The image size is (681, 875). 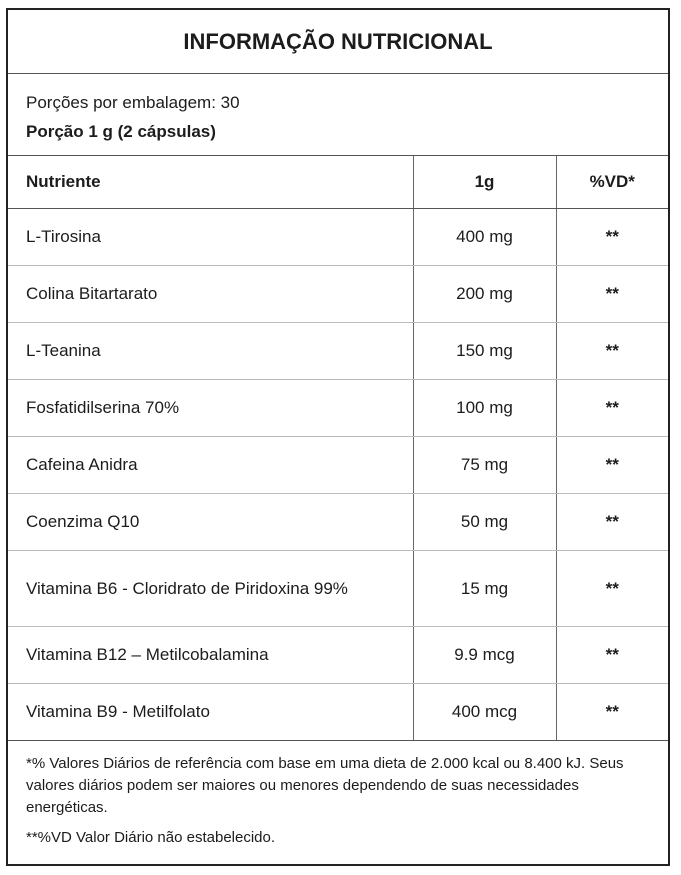 I want to click on amount: 15 mg, so click(x=485, y=588).